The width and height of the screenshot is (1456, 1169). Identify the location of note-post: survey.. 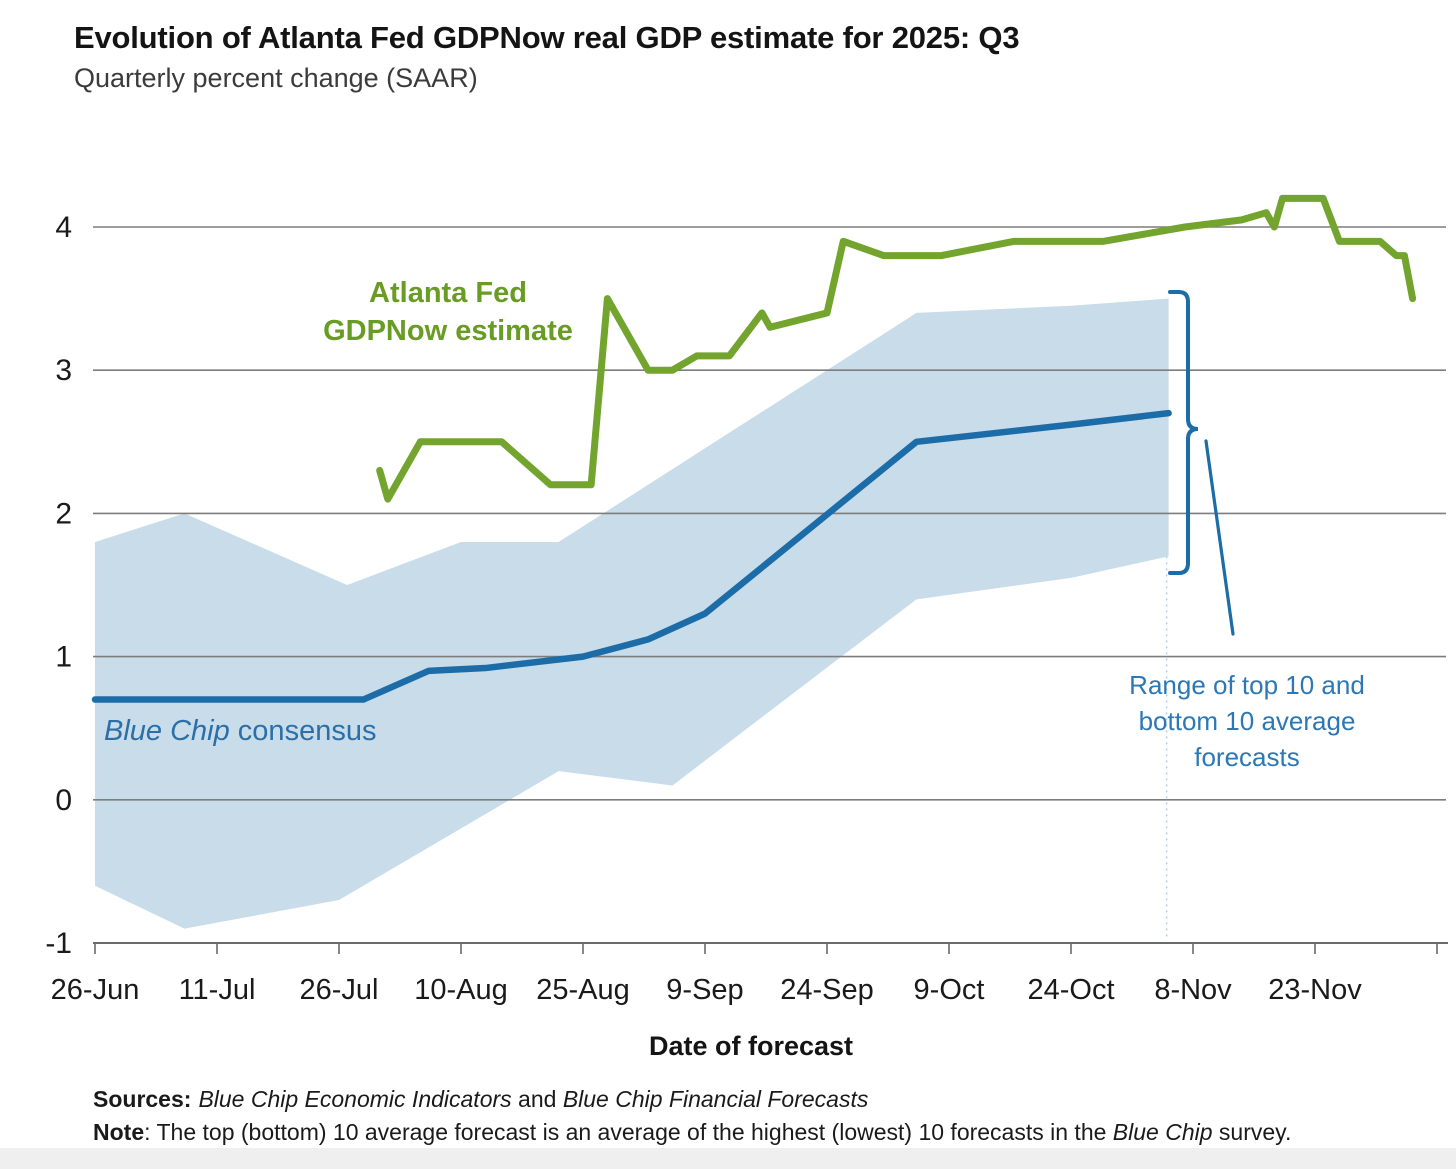
(1252, 1132).